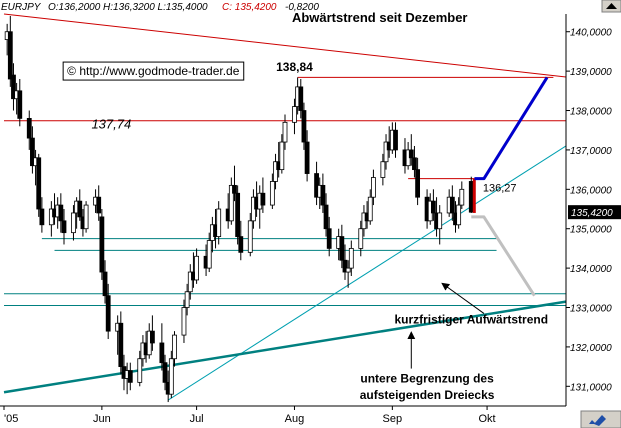 The height and width of the screenshot is (428, 621). Describe the element at coordinates (427, 378) in the screenshot. I see `untere-label-line1: untere Begrenzung des` at that location.